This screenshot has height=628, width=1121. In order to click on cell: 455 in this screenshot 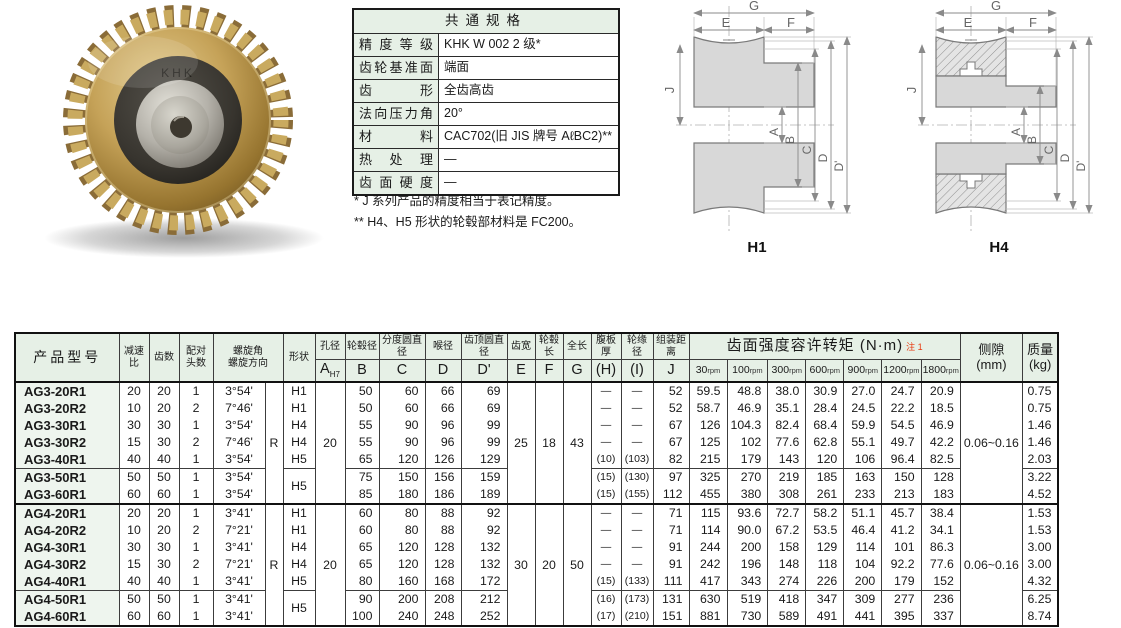, I will do `click(708, 495)`.